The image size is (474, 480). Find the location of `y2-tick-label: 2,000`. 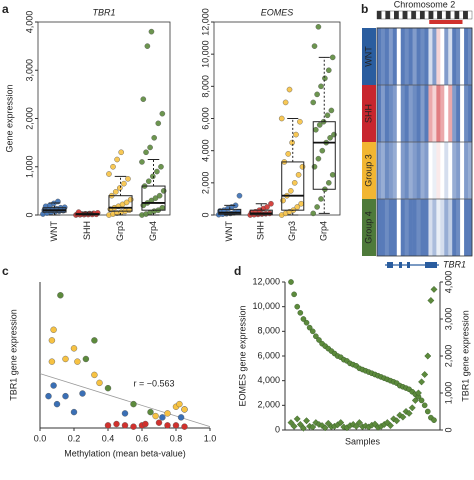

y2-tick-label: 2,000 is located at coordinates (448, 356).